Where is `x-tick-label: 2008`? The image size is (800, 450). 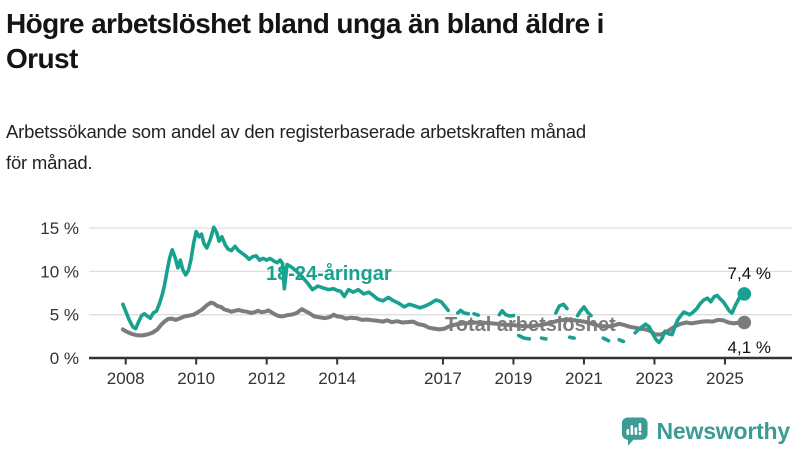 x-tick-label: 2008 is located at coordinates (126, 378).